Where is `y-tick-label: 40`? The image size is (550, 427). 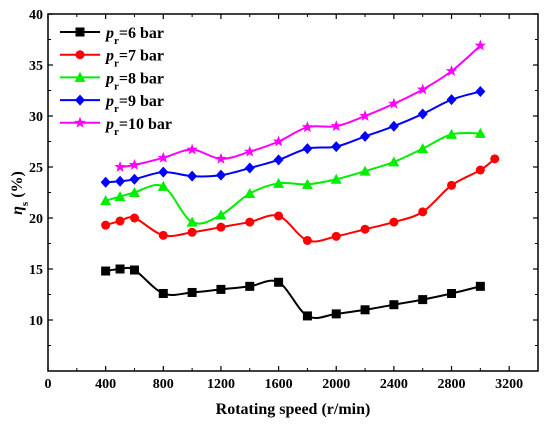 y-tick-label: 40 is located at coordinates (36, 15).